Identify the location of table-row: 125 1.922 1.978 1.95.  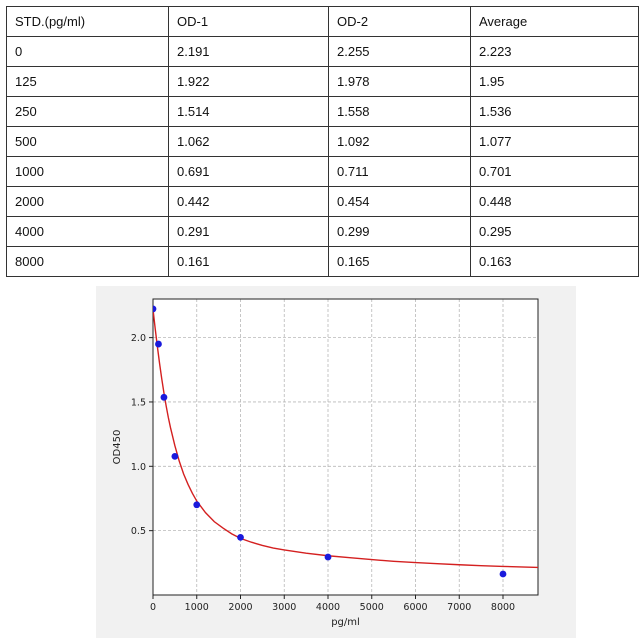
(322, 81).